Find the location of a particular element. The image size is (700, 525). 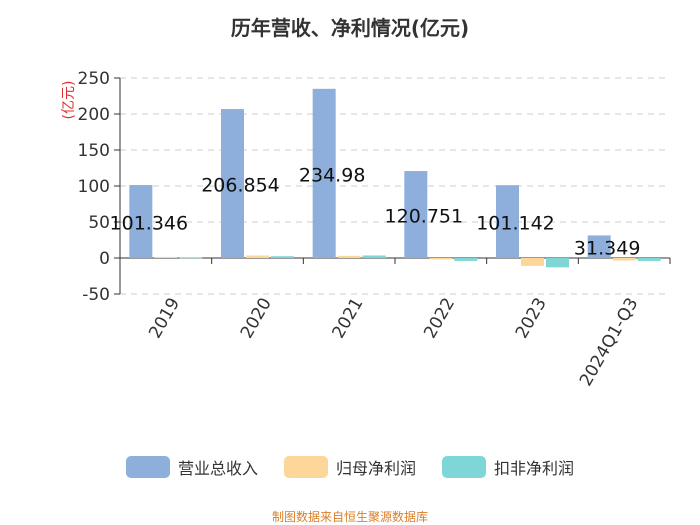

legend-label-deducted-profit: 扣非净利润 is located at coordinates (534, 468).